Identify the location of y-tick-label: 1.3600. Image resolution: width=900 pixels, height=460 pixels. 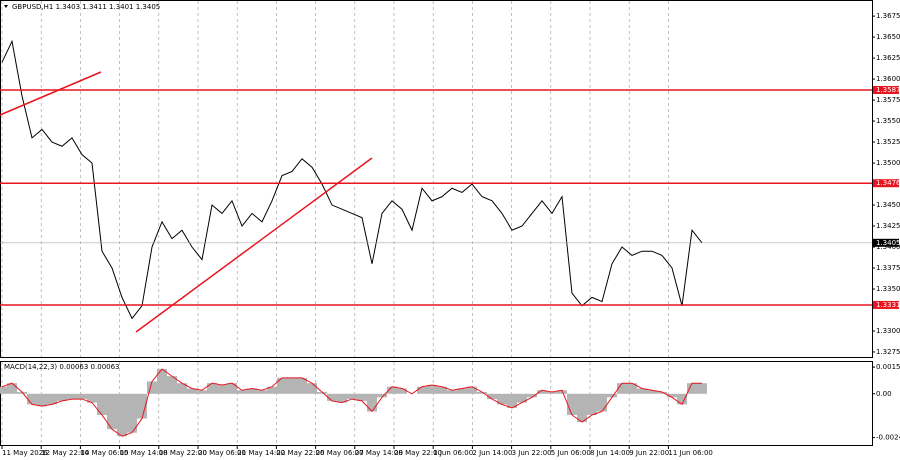
(888, 79).